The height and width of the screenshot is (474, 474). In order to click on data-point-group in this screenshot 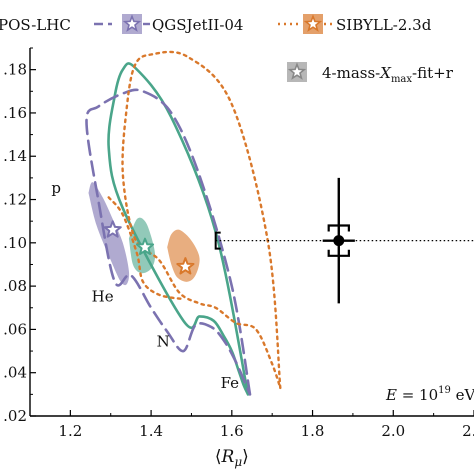, I will do `click(344, 240)`.